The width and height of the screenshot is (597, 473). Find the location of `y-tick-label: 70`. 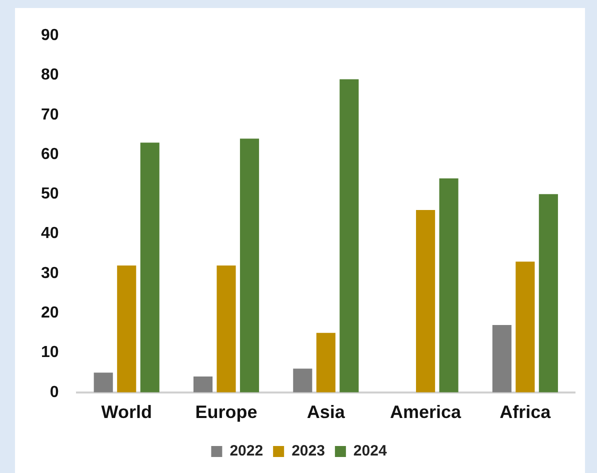

y-tick-label: 70 is located at coordinates (50, 115).